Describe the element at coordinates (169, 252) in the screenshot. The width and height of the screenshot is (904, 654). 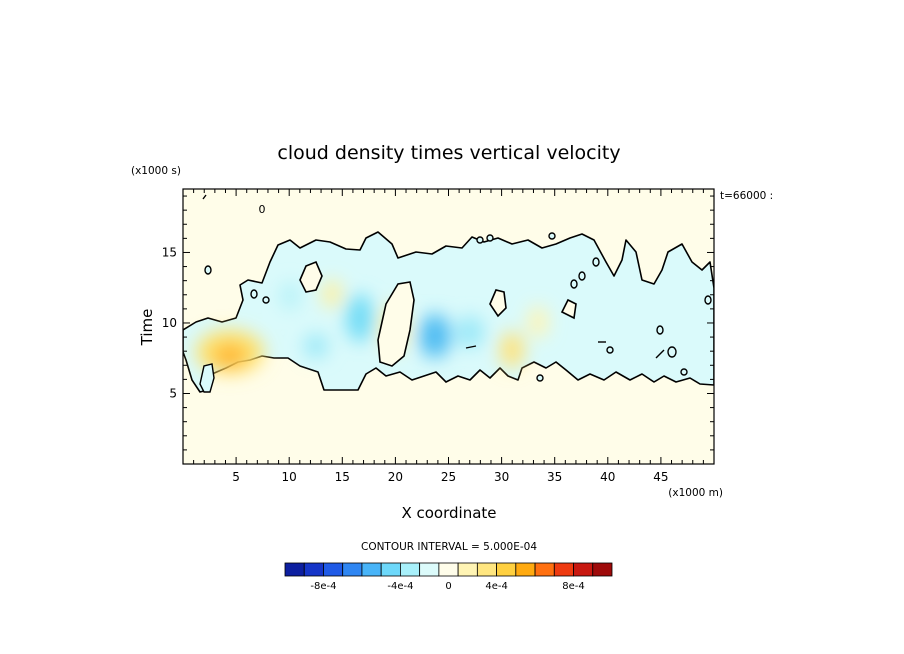
I see `y-tick-label: 15` at that location.